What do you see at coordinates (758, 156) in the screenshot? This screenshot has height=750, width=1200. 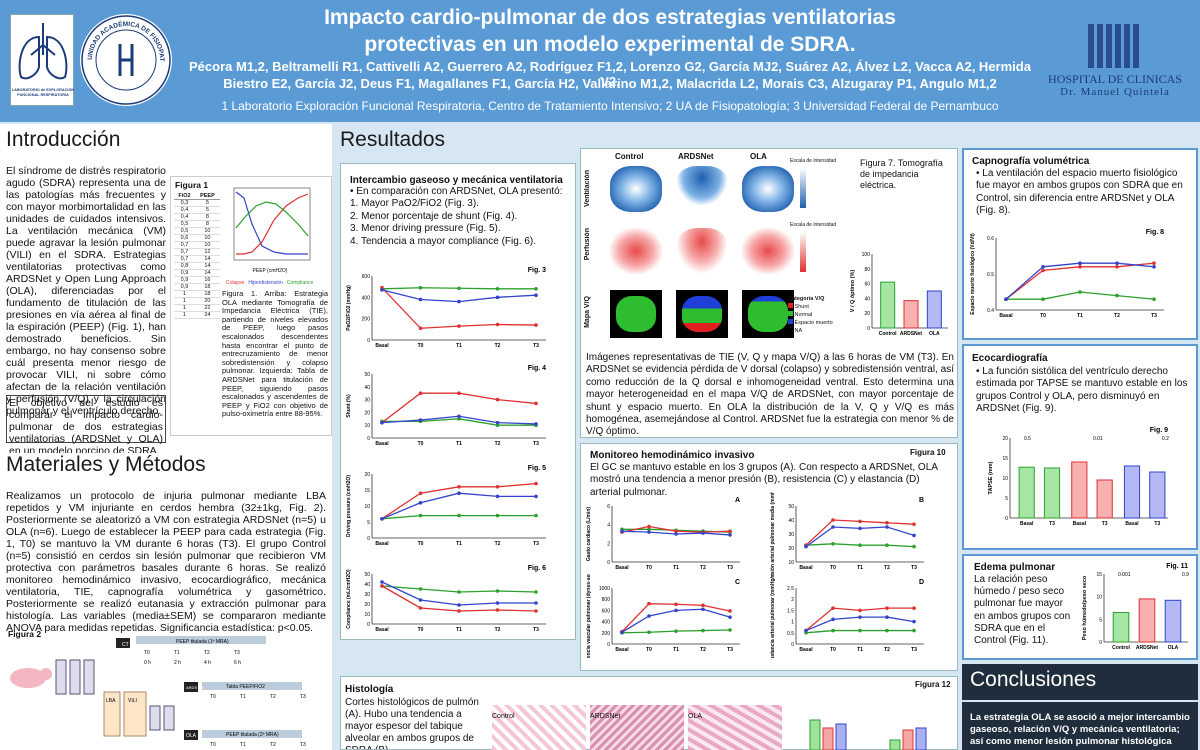 I see `tie-col: OLA` at bounding box center [758, 156].